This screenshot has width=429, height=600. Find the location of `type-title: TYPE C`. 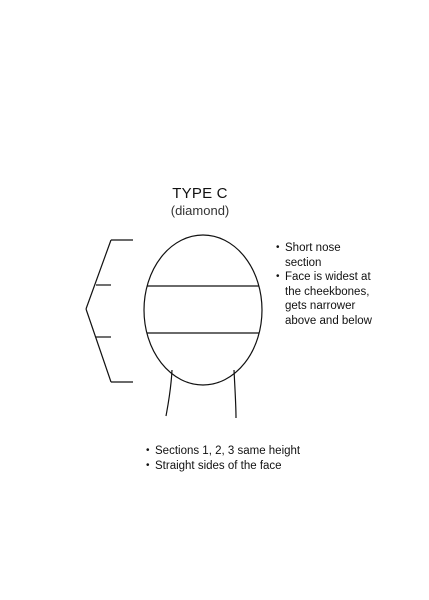

type-title: TYPE C is located at coordinates (200, 193).